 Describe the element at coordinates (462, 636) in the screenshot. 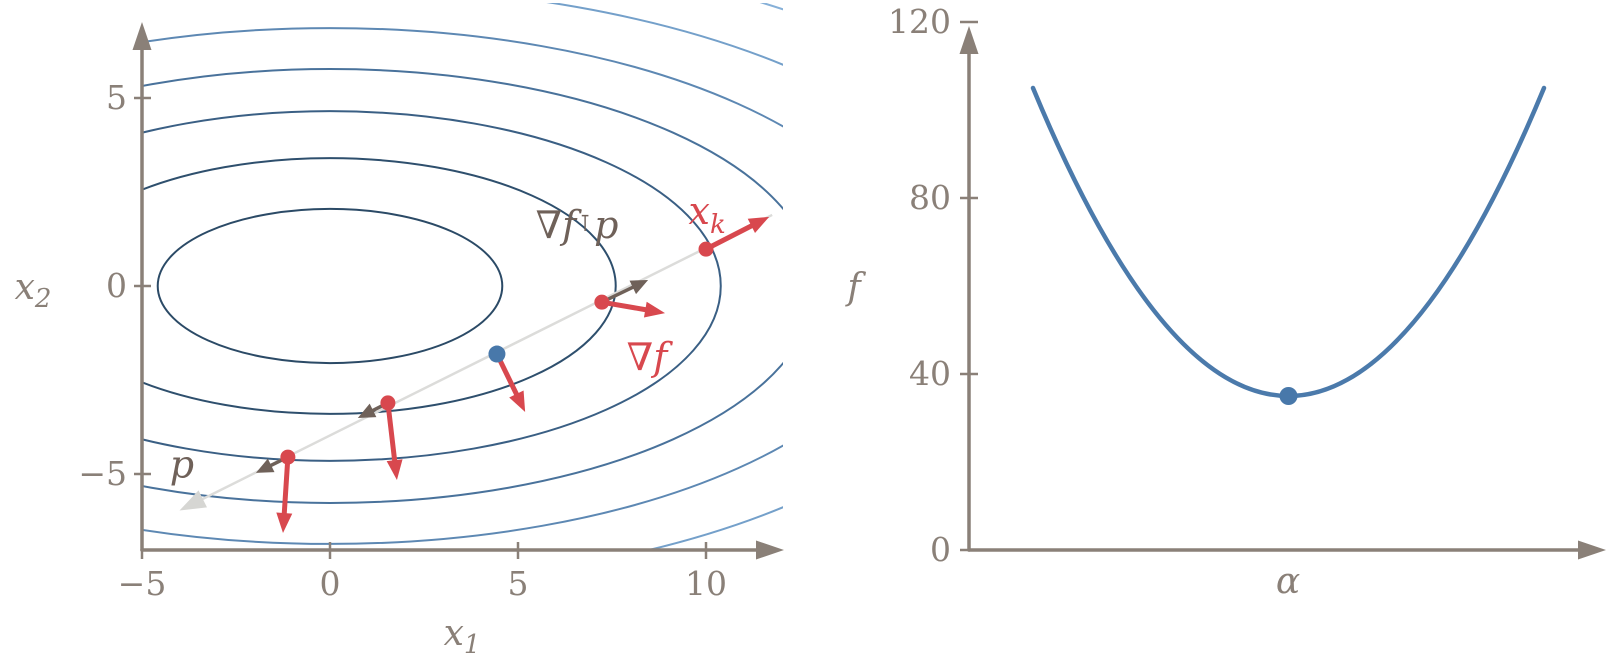

I see `x1-axis-label: x1` at that location.